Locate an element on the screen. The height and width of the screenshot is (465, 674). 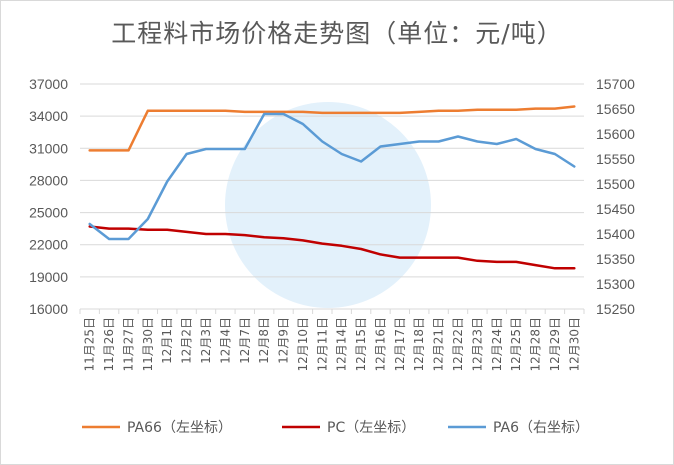
x-tick-label: 11月25日 is located at coordinates (90, 344).